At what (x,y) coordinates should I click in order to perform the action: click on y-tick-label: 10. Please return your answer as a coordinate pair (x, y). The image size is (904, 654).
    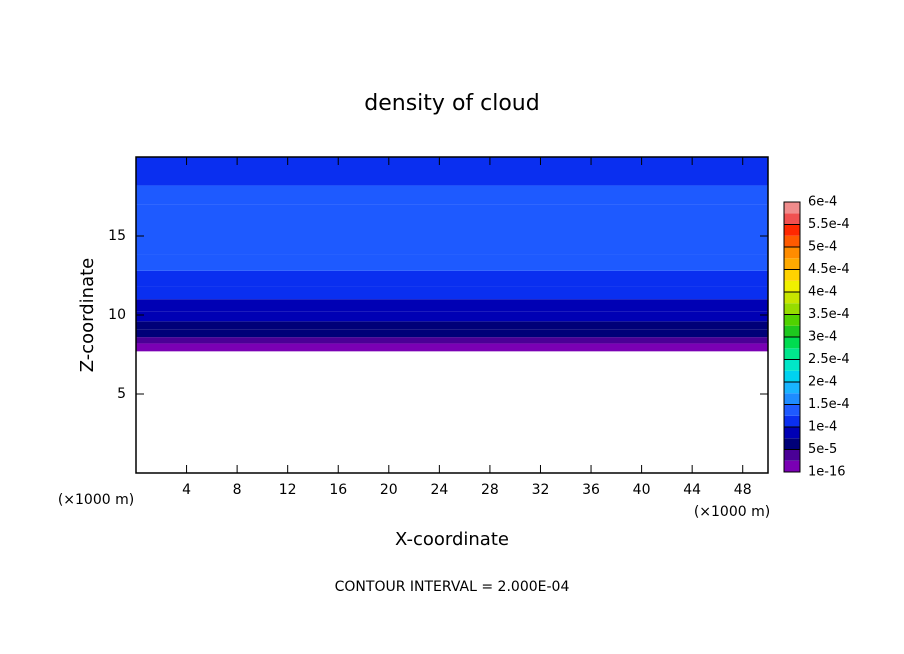
    Looking at the image, I should click on (117, 315).